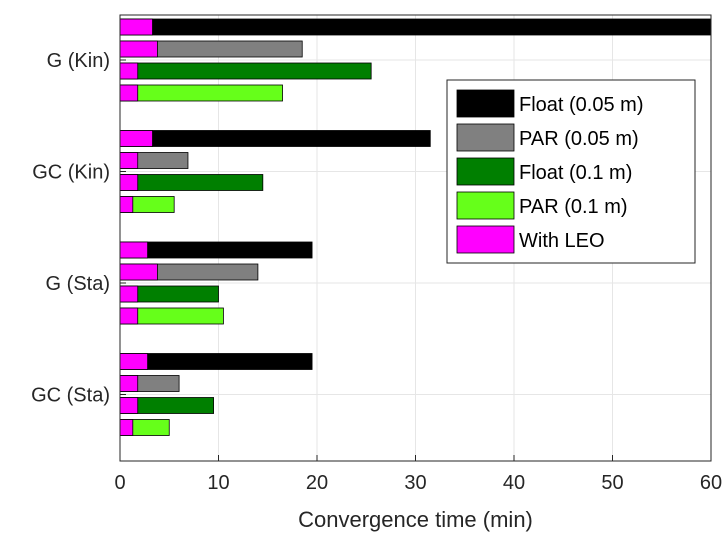 The height and width of the screenshot is (545, 727). What do you see at coordinates (201, 93) in the screenshot?
I see `bar-par-0-1-m-` at bounding box center [201, 93].